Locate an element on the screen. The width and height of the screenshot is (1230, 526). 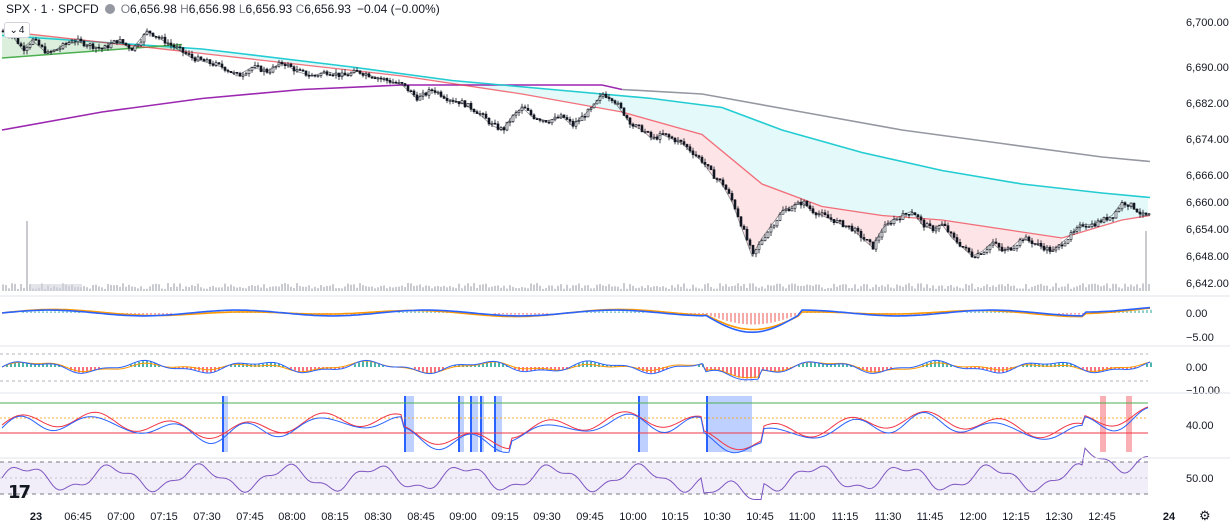
indicators-toggle-button: ⌄ 4 is located at coordinates (17, 30).